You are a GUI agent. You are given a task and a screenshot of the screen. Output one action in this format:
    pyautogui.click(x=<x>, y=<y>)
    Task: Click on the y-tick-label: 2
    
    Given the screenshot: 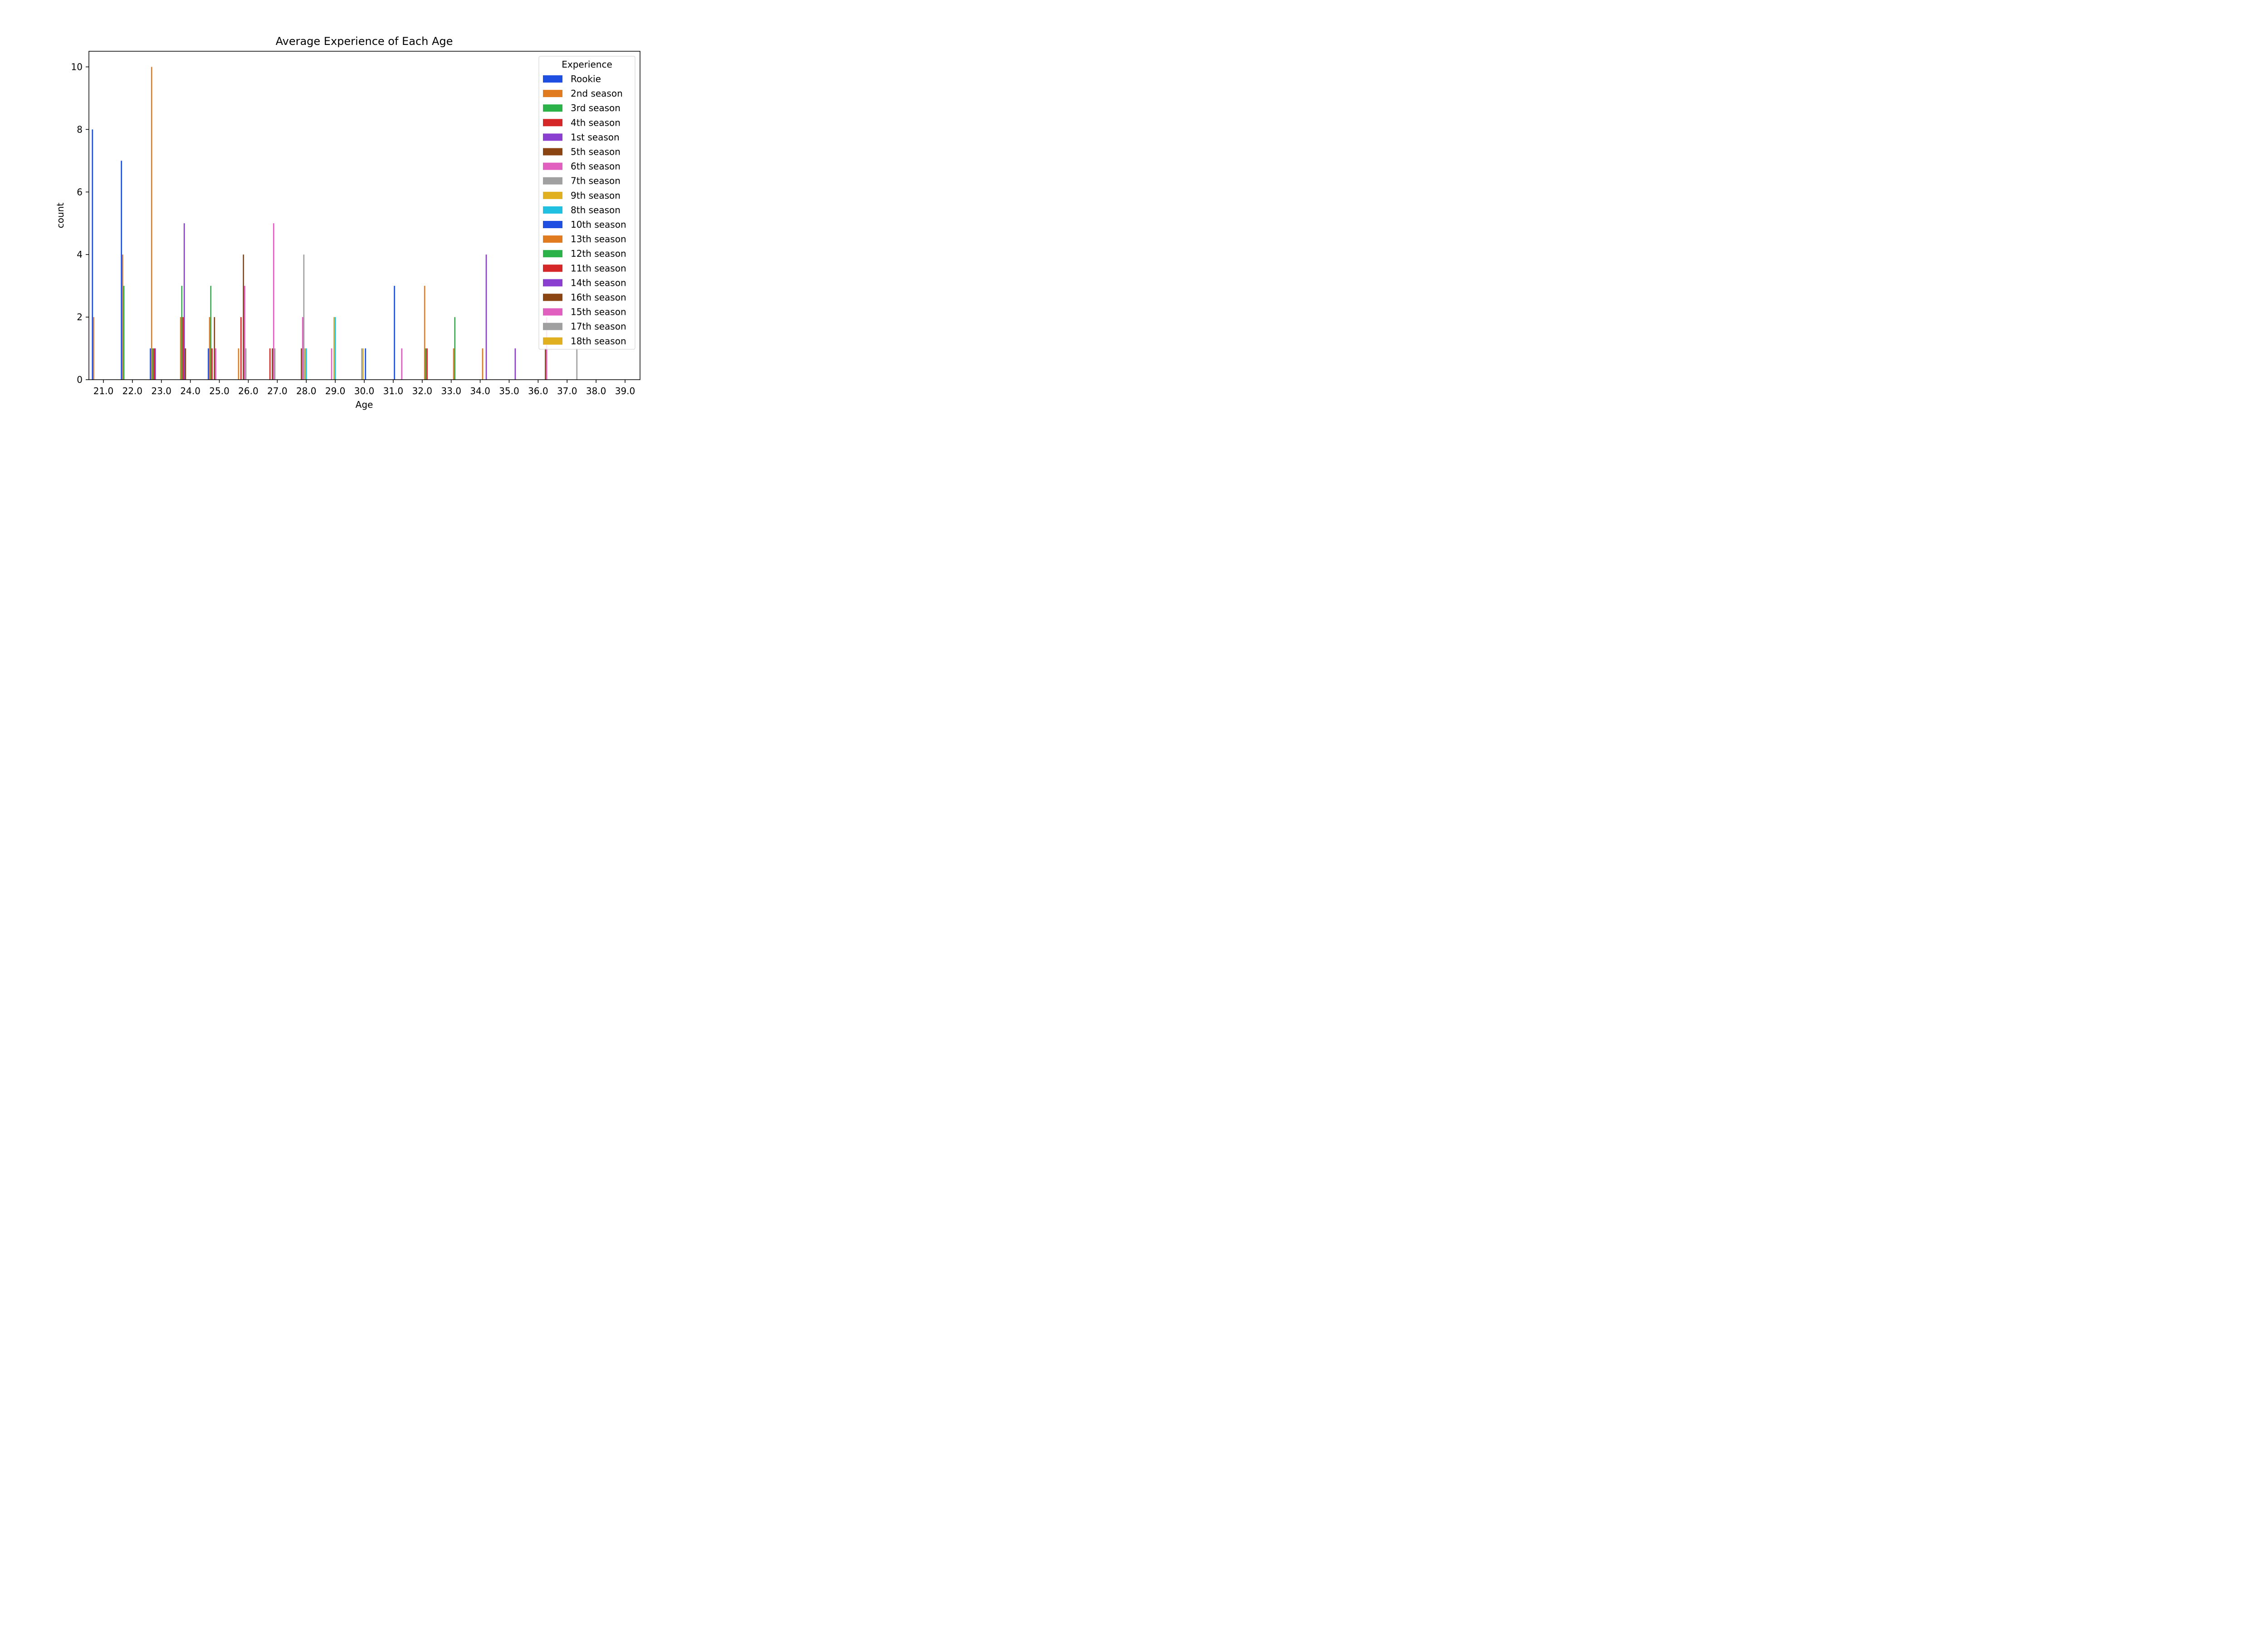 What is the action you would take?
    pyautogui.click(x=80, y=317)
    